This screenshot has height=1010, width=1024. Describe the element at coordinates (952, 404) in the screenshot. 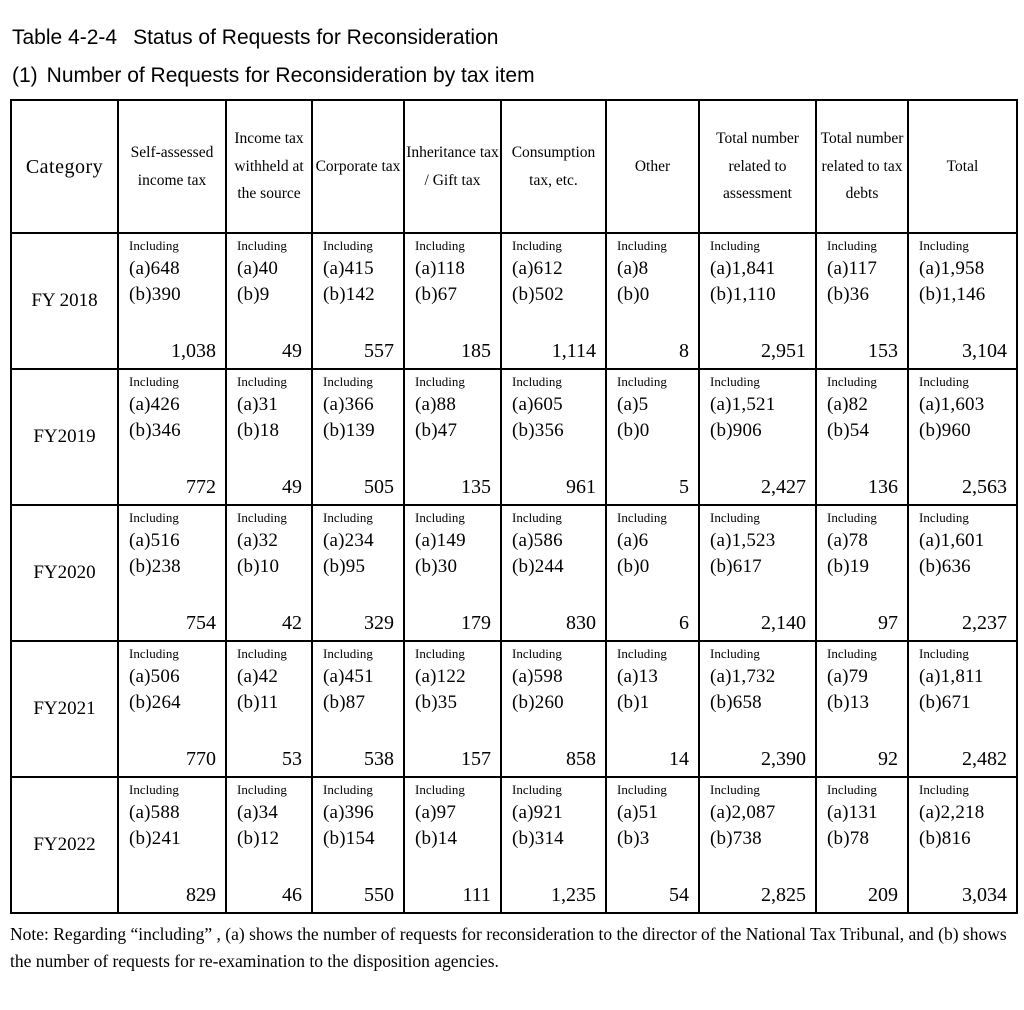

I see `value-a: (a)1,603` at that location.